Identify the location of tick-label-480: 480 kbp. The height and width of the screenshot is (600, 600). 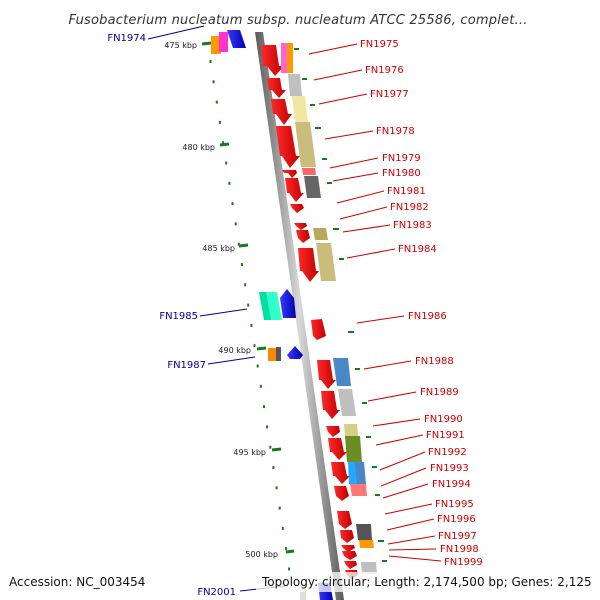
(198, 147).